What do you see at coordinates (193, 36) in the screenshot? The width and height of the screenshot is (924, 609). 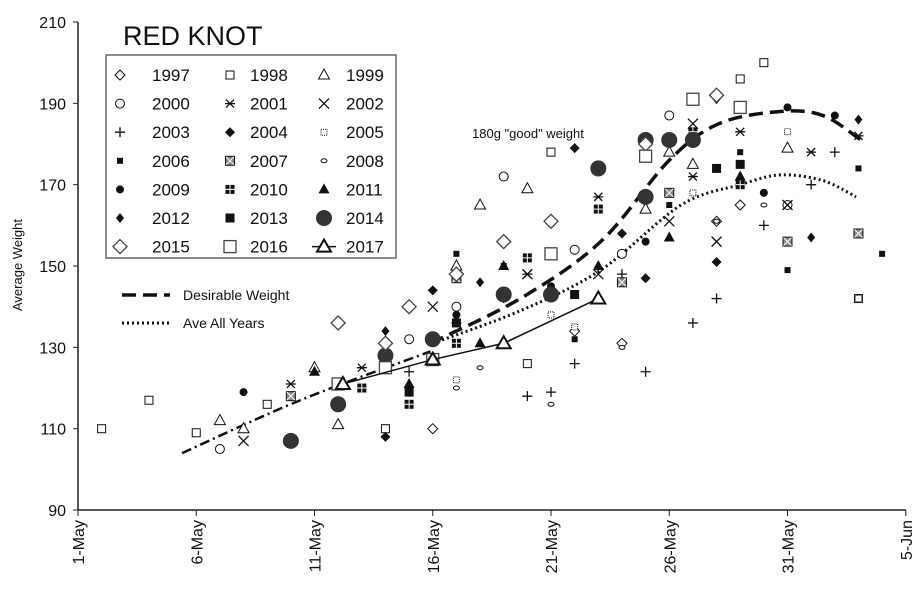 I see `chart-title: RED KNOT` at bounding box center [193, 36].